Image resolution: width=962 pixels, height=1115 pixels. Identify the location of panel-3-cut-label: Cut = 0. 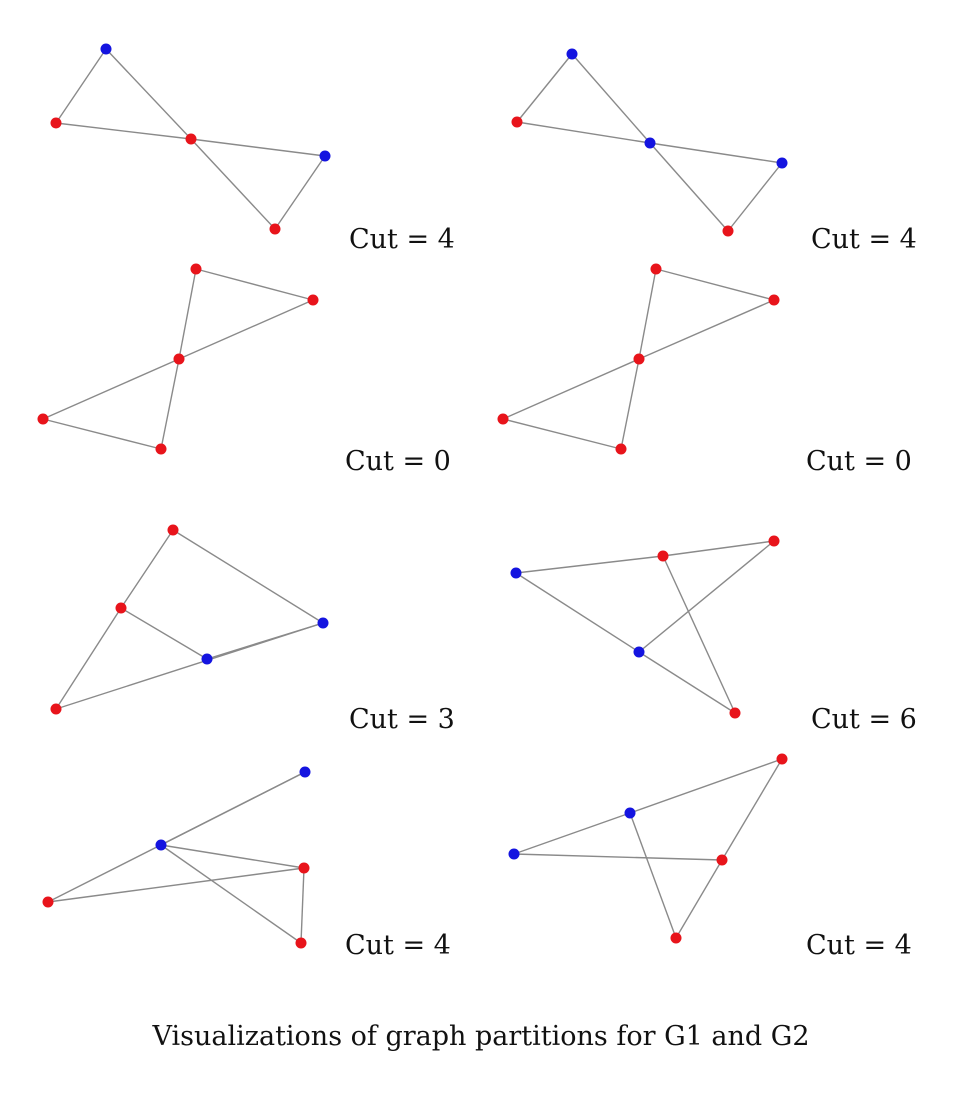
(398, 461).